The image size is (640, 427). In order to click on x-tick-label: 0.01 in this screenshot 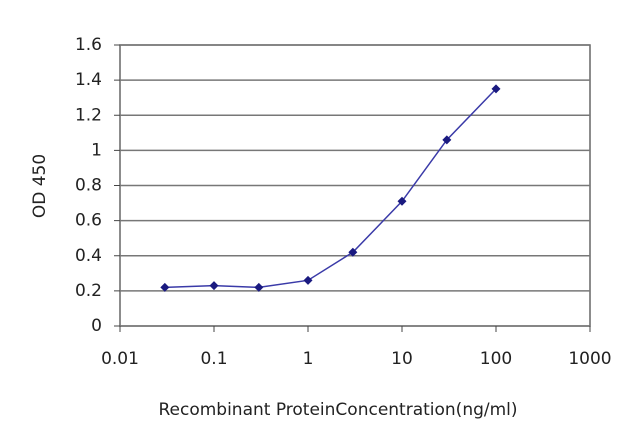, I will do `click(120, 359)`.